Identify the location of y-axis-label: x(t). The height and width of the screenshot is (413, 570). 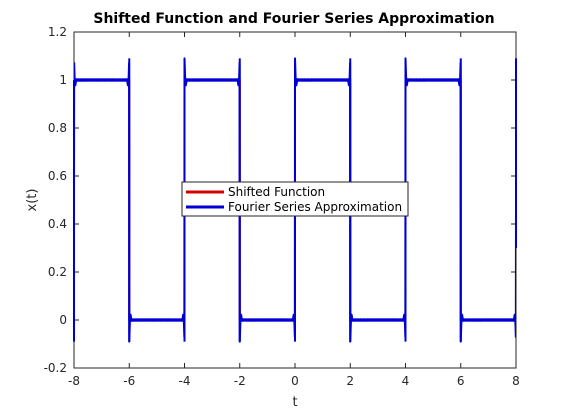
(32, 200).